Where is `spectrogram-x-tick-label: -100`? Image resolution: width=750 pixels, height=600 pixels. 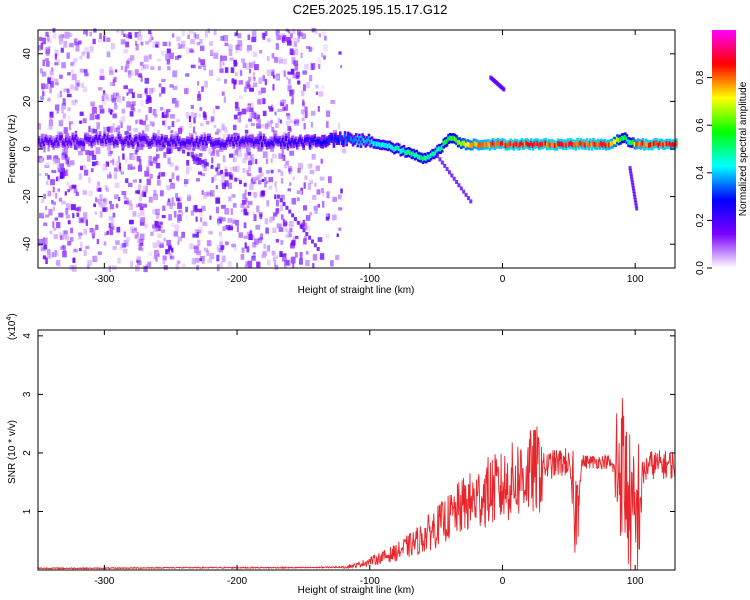 spectrogram-x-tick-label: -100 is located at coordinates (370, 279).